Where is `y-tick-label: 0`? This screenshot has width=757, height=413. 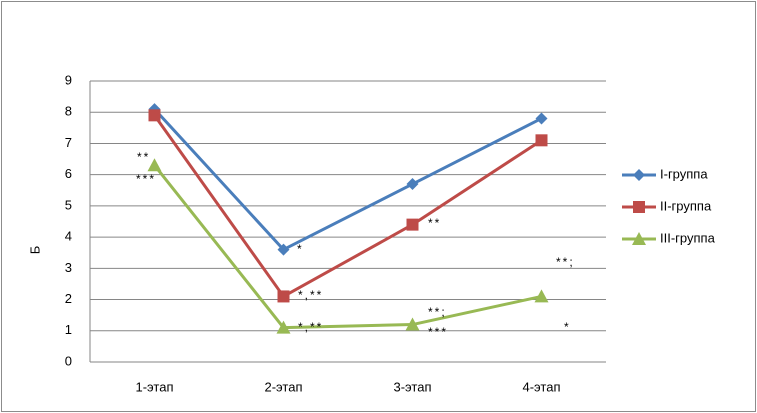 y-tick-label: 0 is located at coordinates (68, 360).